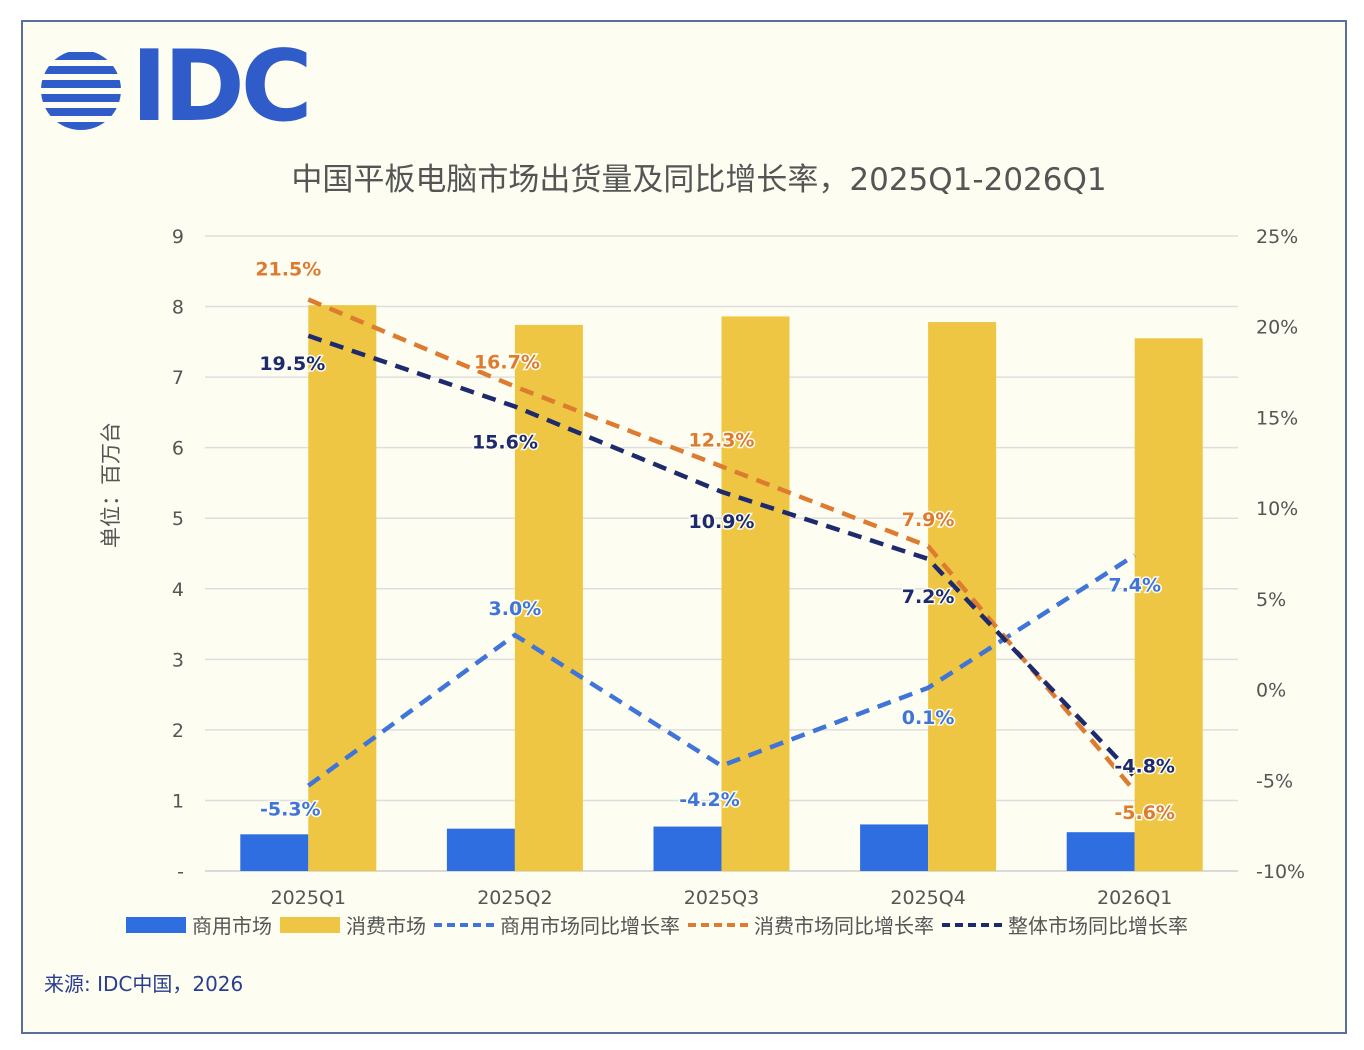 The width and height of the screenshot is (1364, 1050). Describe the element at coordinates (505, 443) in the screenshot. I see `data-label: 15.6%` at that location.